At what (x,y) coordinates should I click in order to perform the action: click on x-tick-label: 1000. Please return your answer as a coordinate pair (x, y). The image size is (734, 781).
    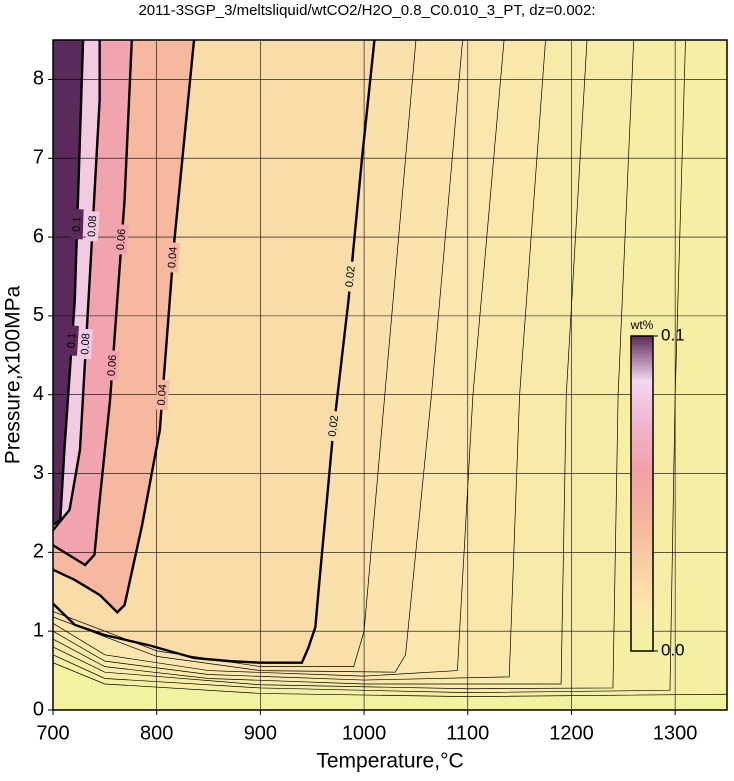
    Looking at the image, I should click on (364, 733).